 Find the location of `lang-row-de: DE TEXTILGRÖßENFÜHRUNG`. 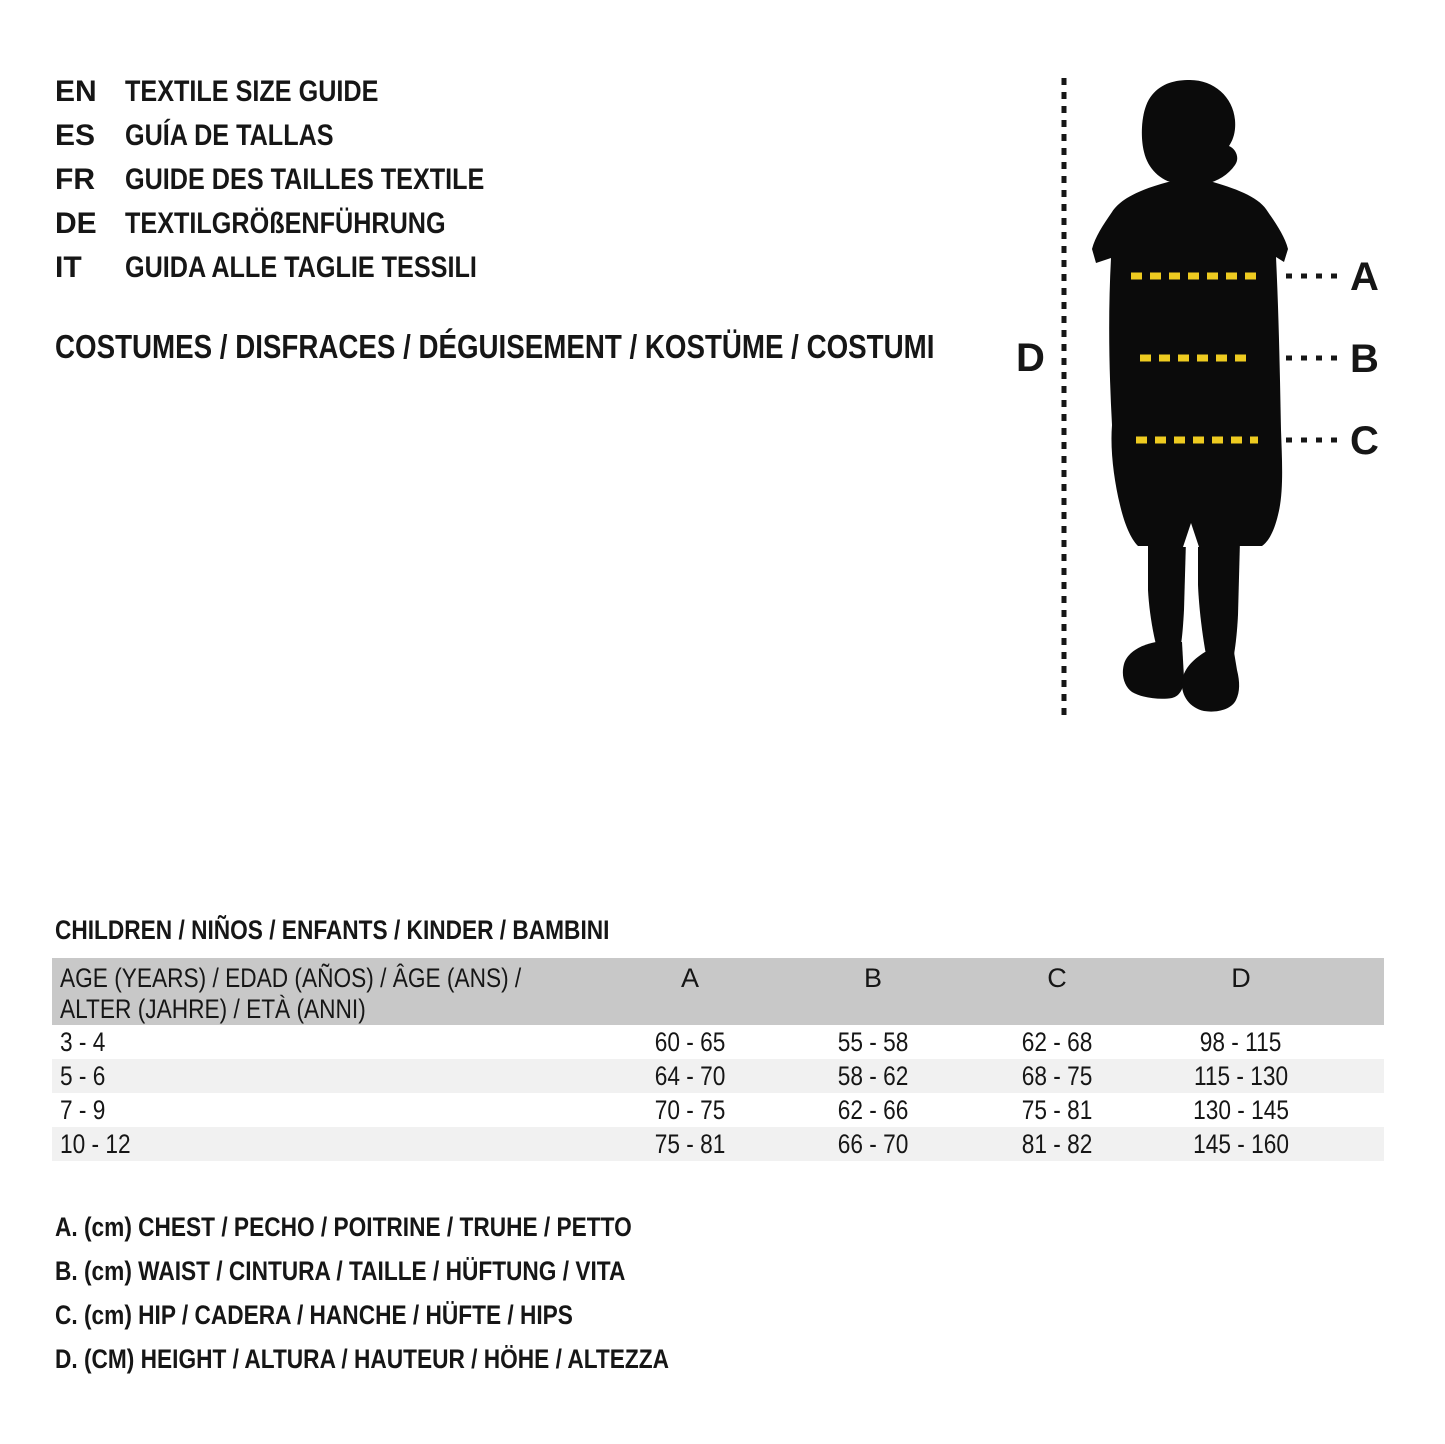

lang-row-de: DE TEXTILGRÖßENFÜHRUNG is located at coordinates (304, 224).